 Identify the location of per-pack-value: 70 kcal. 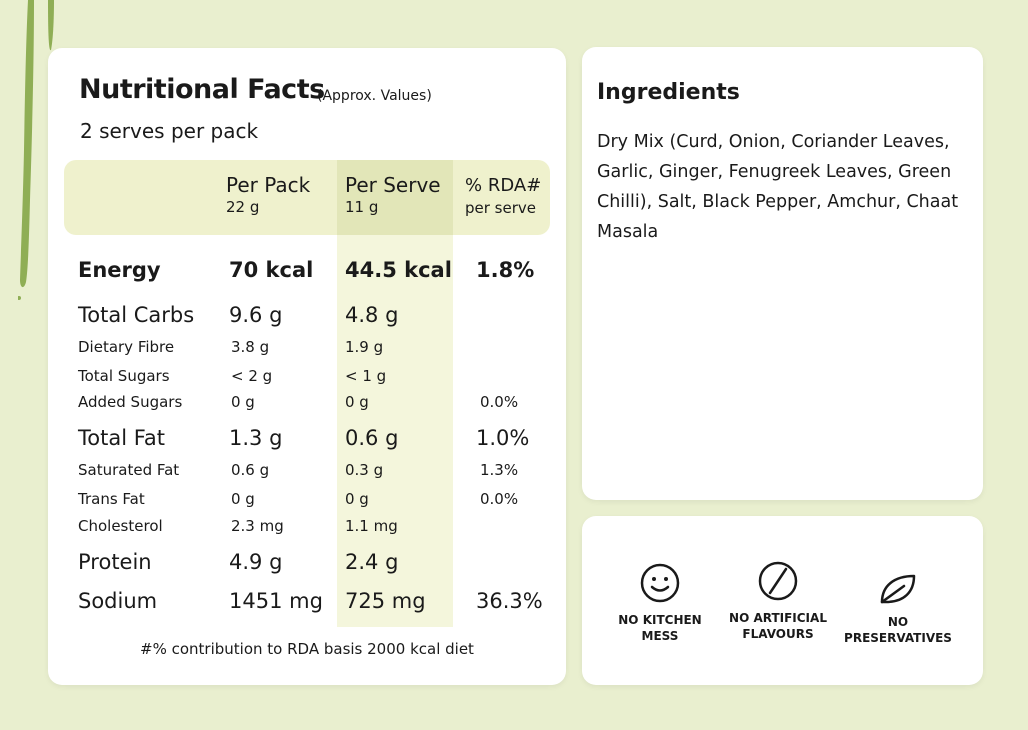
(271, 270).